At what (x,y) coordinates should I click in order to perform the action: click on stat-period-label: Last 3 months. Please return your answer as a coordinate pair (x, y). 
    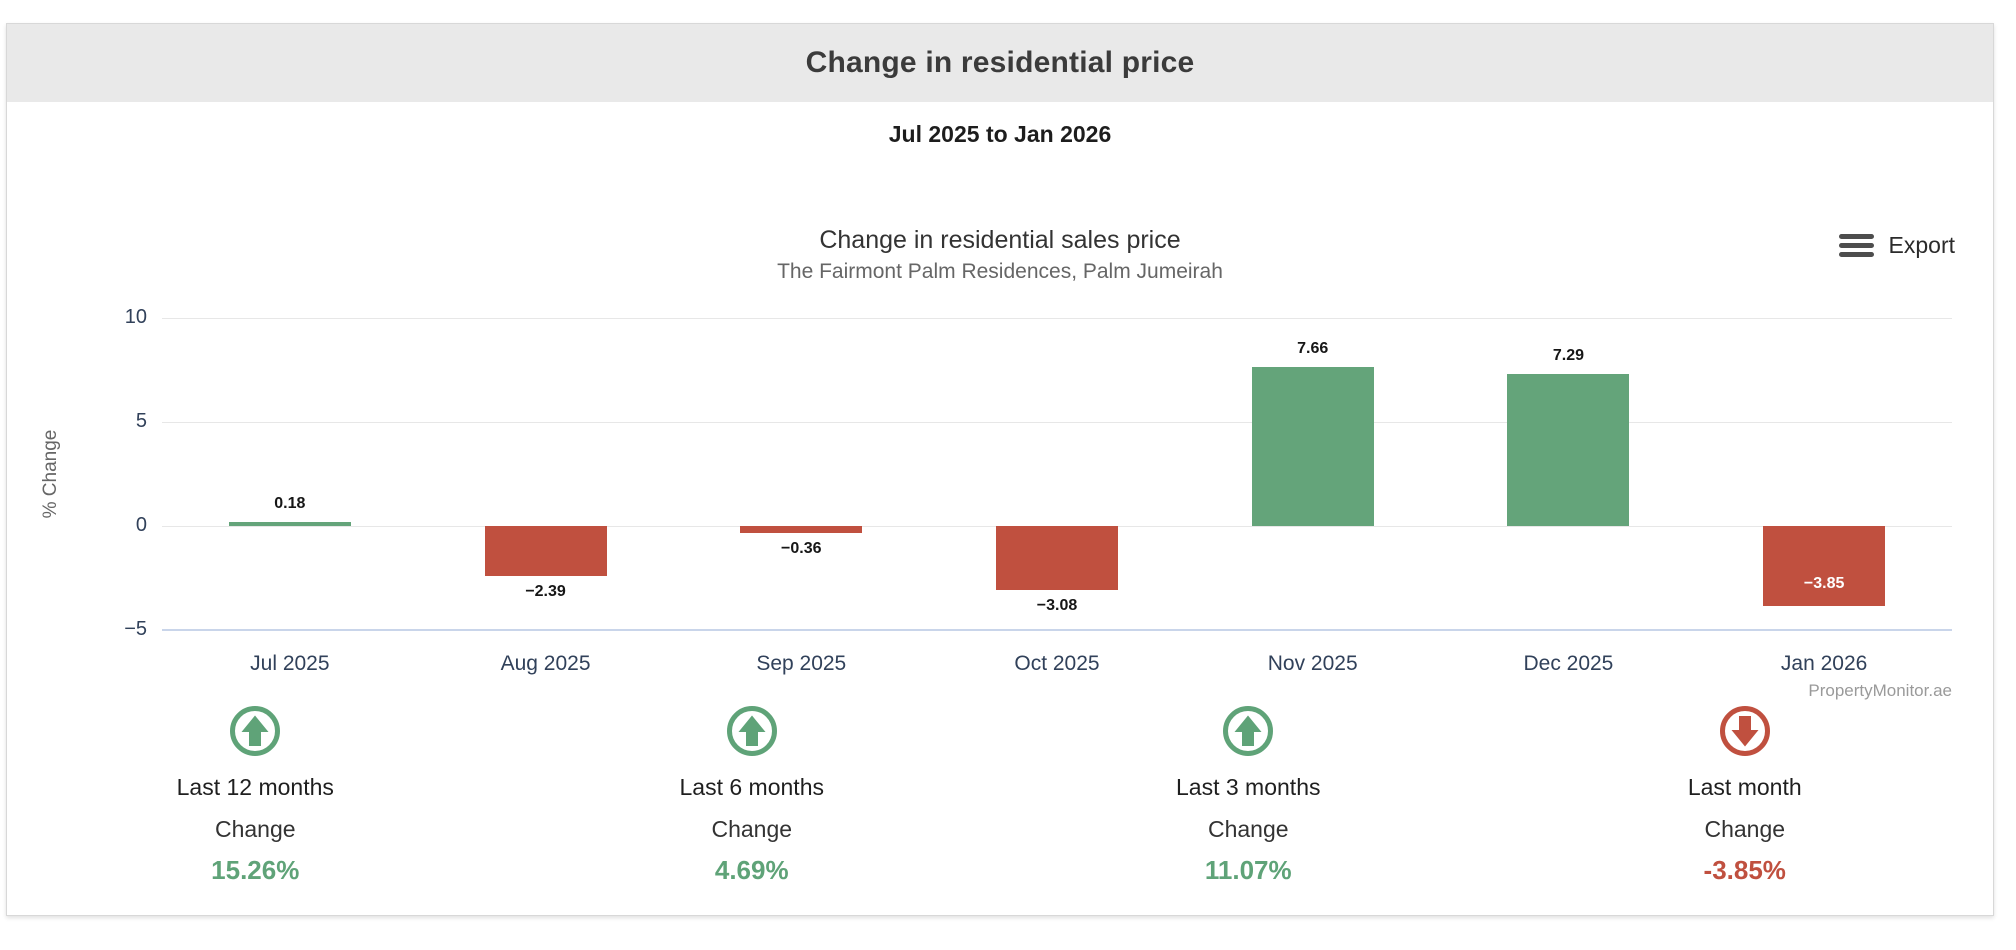
    Looking at the image, I should click on (1248, 787).